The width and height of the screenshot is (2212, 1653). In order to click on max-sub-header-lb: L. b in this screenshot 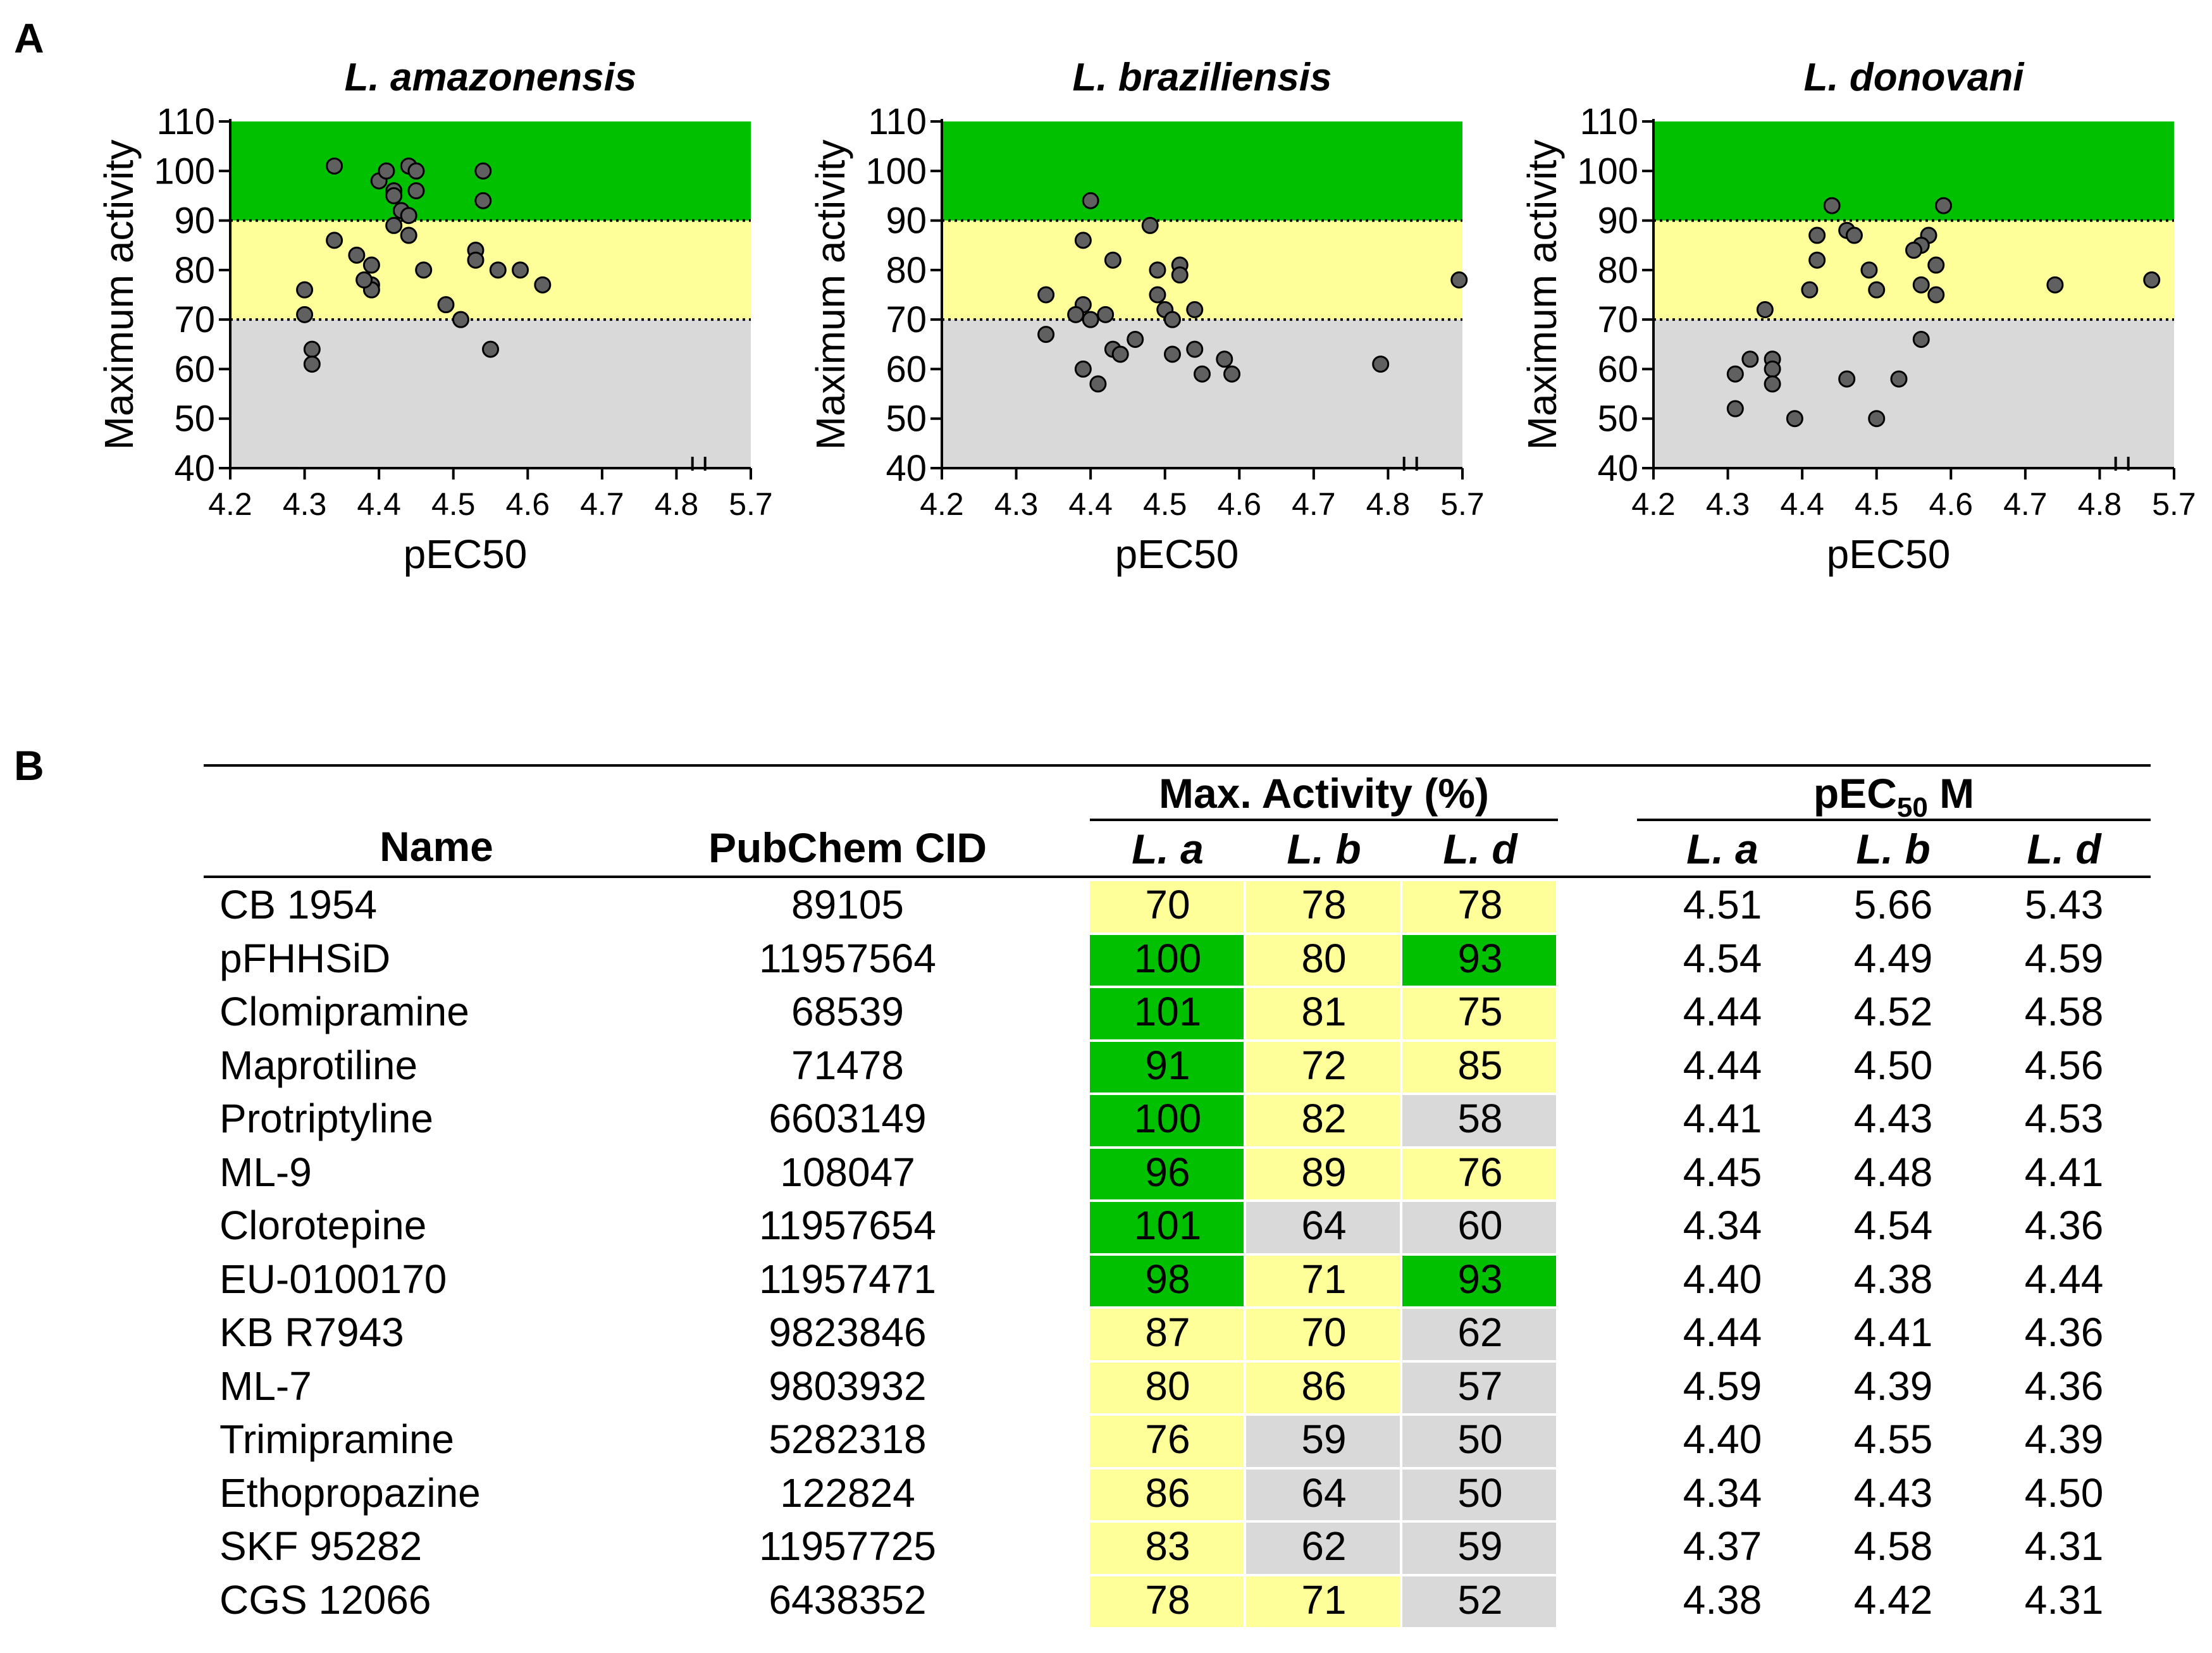, I will do `click(1324, 849)`.